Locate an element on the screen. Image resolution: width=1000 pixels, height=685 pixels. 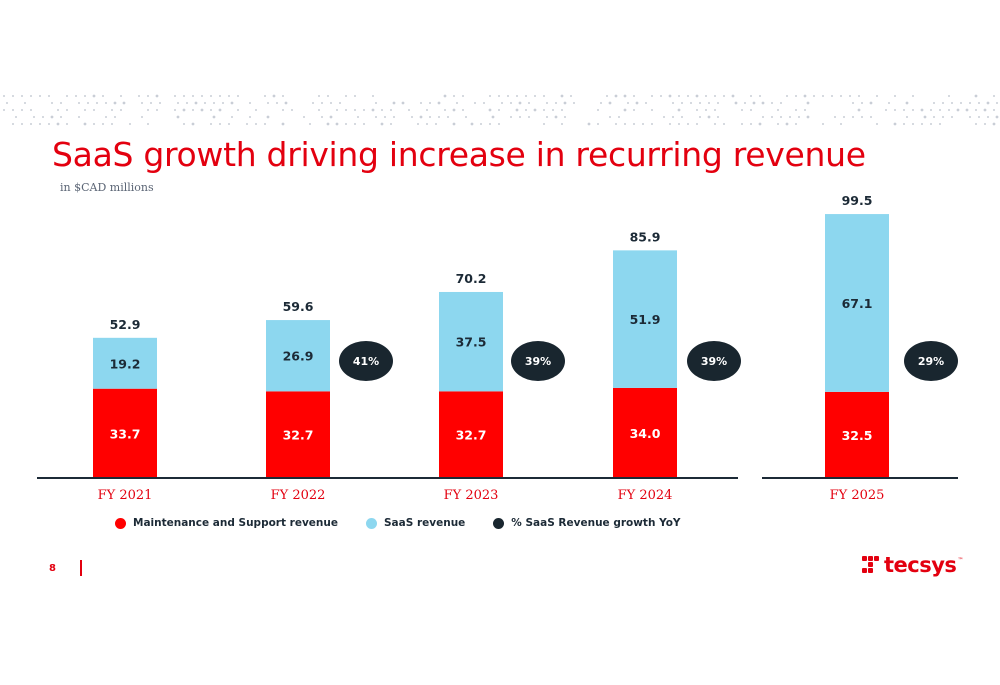
data-label-saas: 67.1 is located at coordinates (857, 303).